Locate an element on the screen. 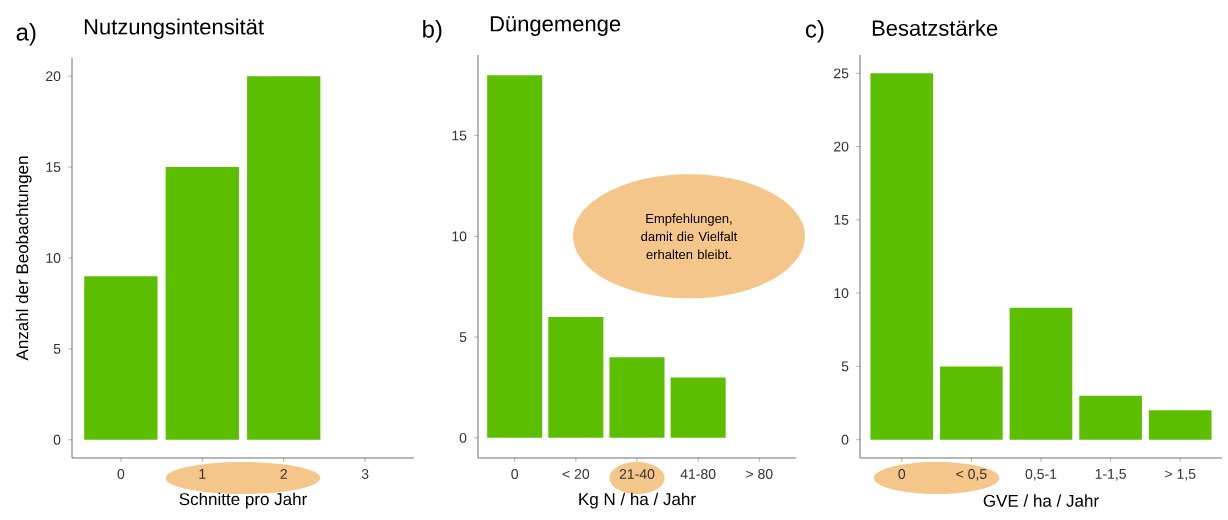  text: c) is located at coordinates (814, 31).